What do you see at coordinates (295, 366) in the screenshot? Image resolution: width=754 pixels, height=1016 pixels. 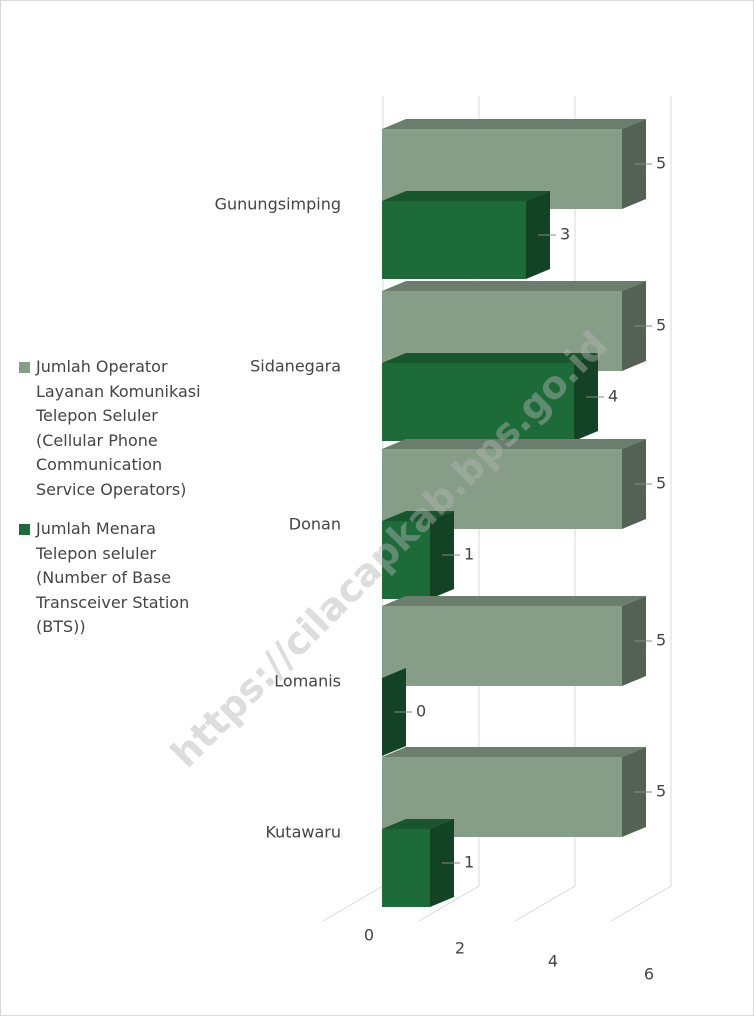 I see `y-tick-label: Sidanegara` at bounding box center [295, 366].